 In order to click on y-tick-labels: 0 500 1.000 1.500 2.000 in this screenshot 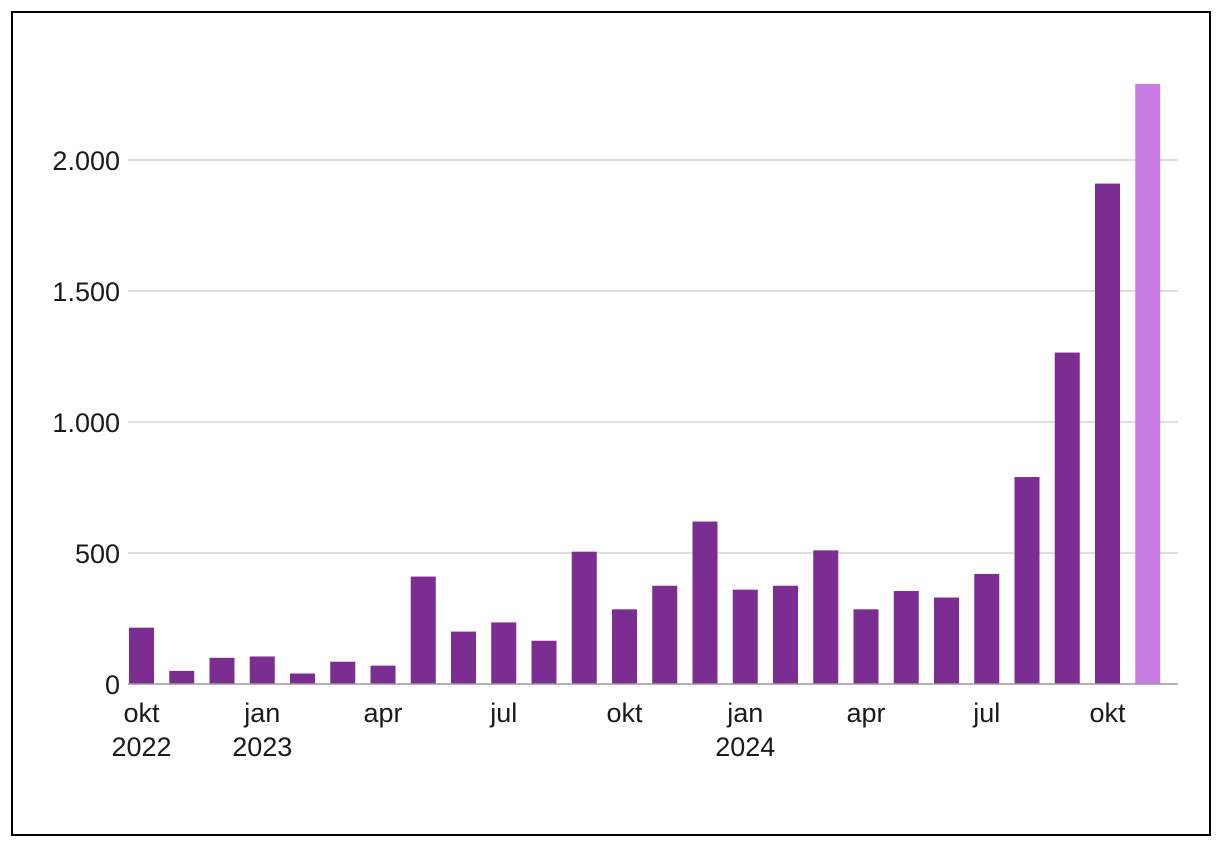, I will do `click(86, 423)`.